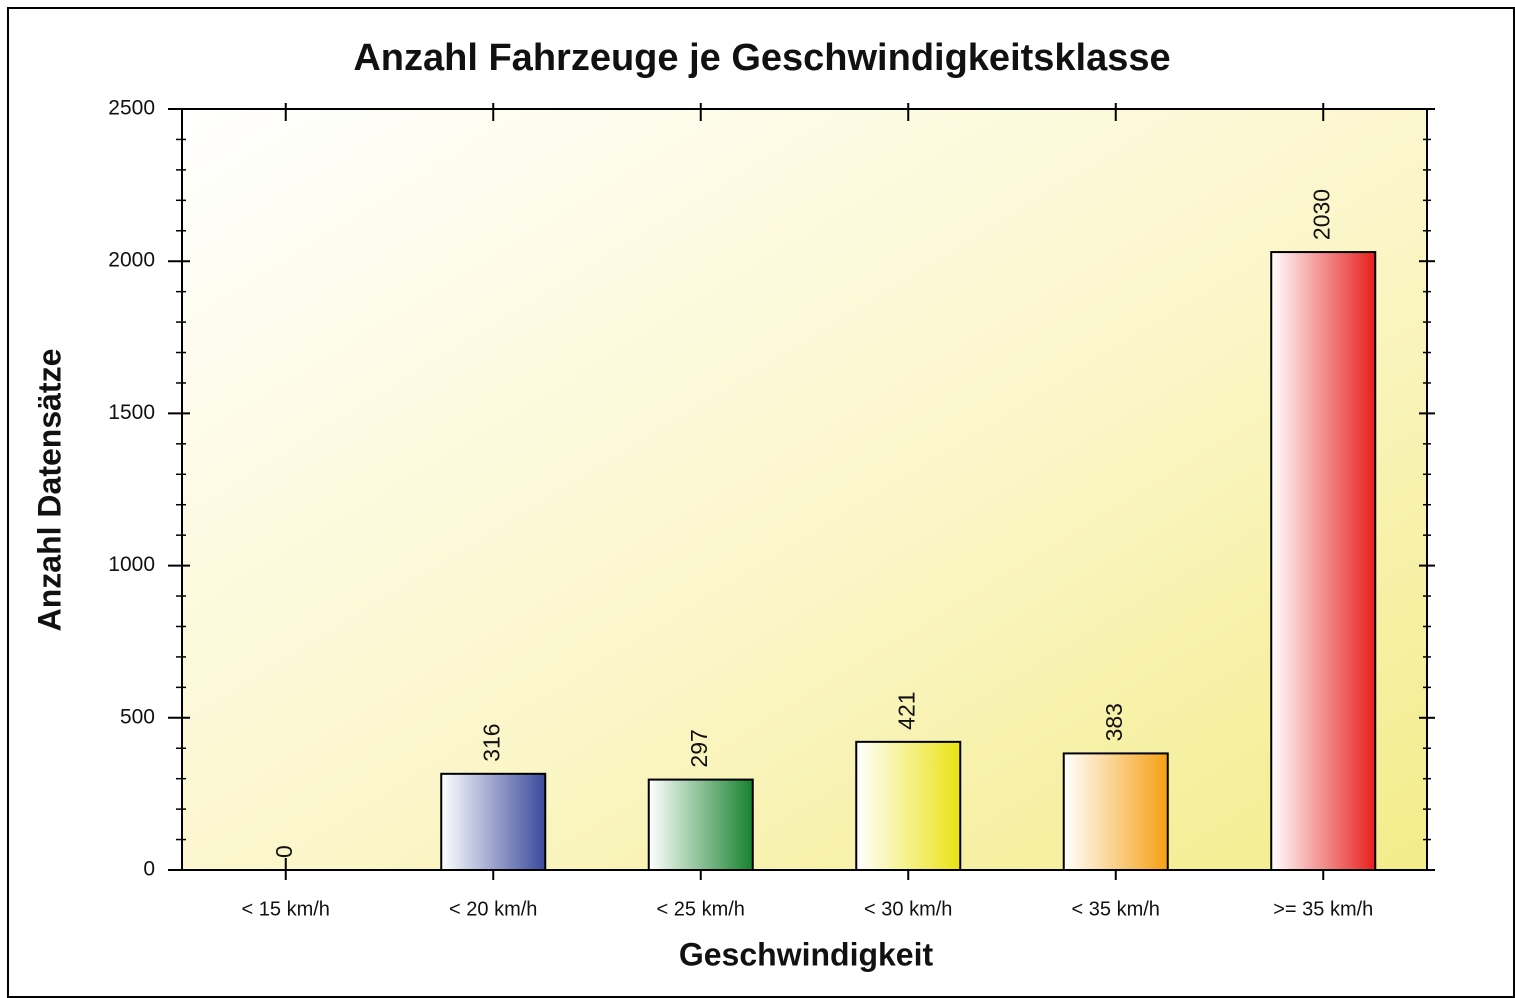 Image resolution: width=1515 pixels, height=998 pixels. Describe the element at coordinates (1323, 909) in the screenshot. I see `x-tick-label: >= 35 km/h` at that location.